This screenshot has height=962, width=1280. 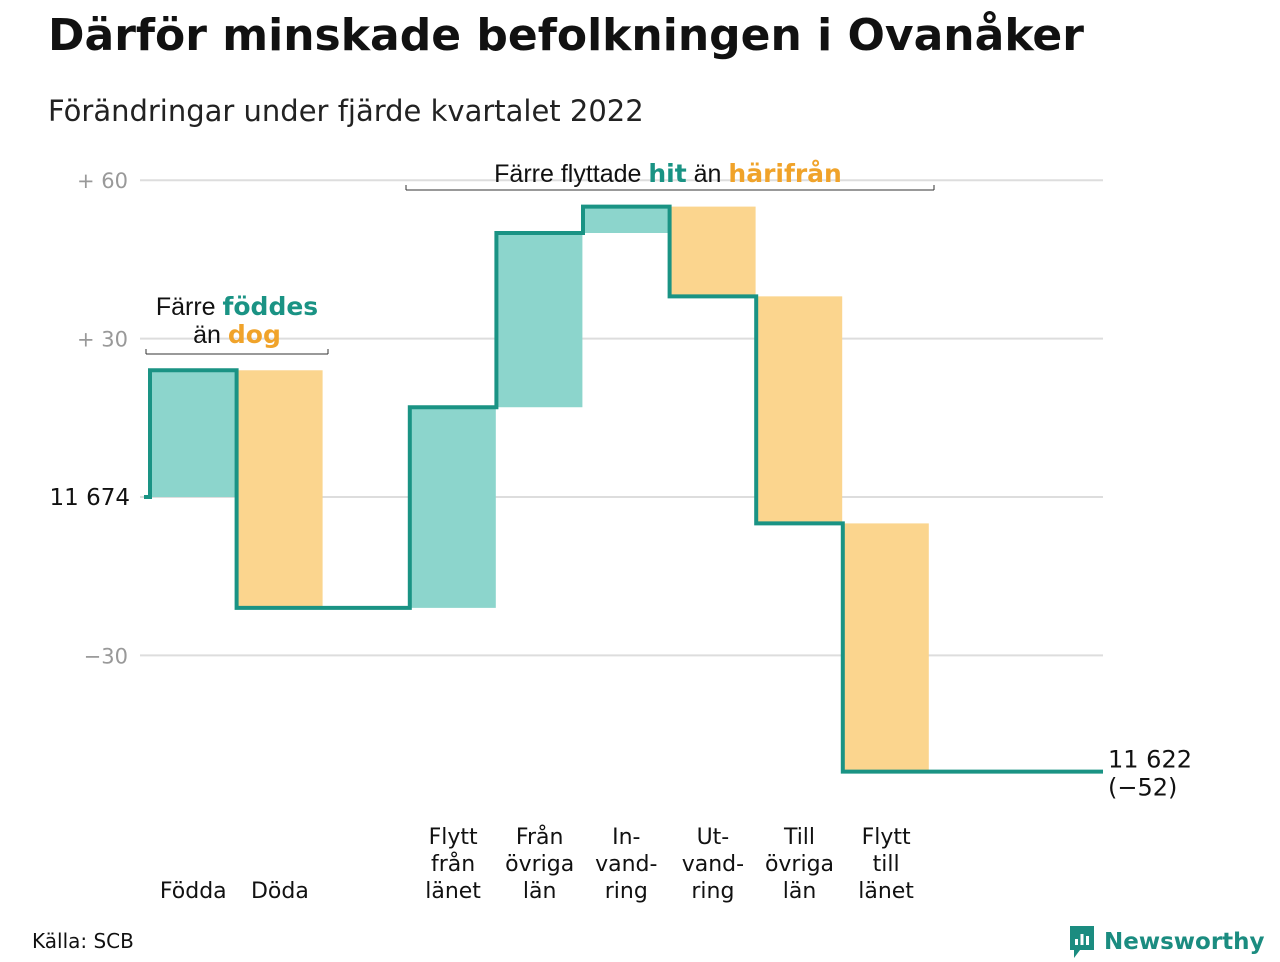 I want to click on migration-annotation-highlight-2: härifrån, so click(x=784, y=173).